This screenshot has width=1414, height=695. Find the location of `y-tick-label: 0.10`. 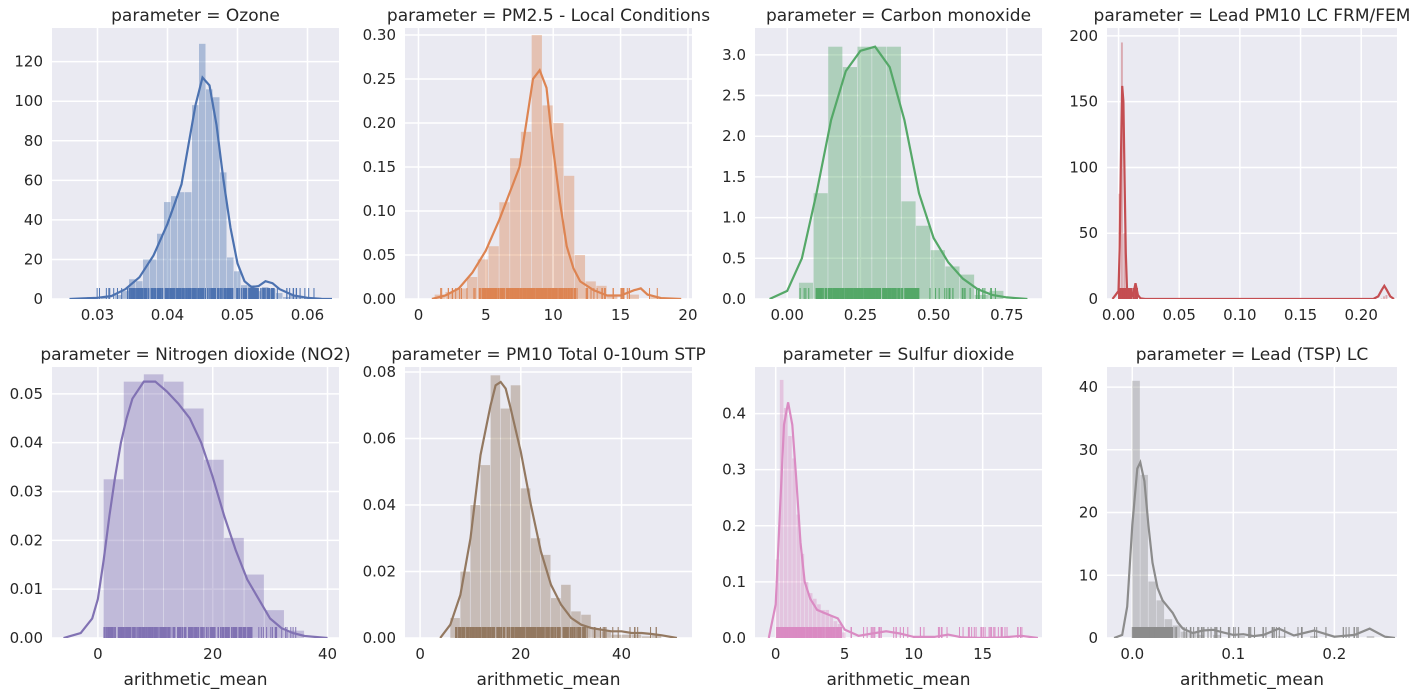

y-tick-label: 0.10 is located at coordinates (379, 211).